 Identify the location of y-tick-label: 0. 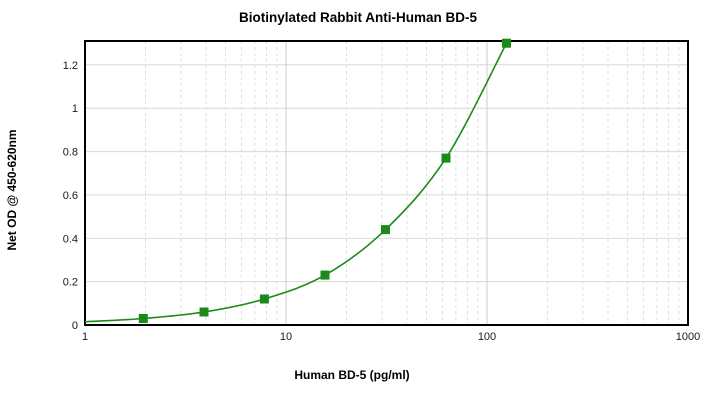
(75, 326).